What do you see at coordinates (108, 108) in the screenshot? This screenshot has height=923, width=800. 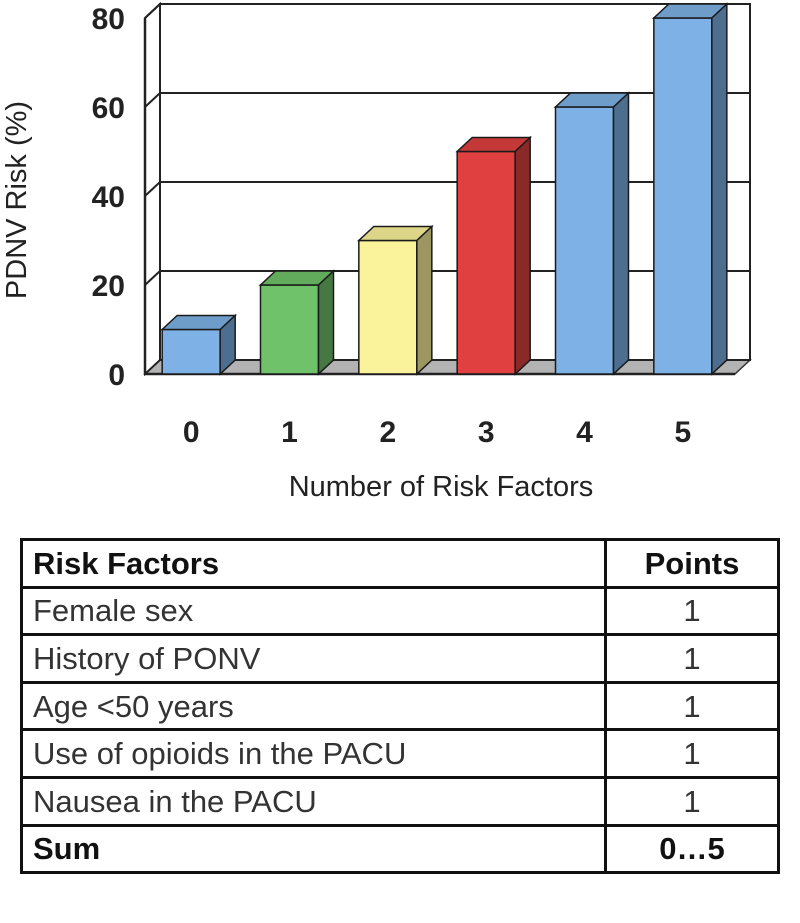 I see `y-tick-label: 60` at bounding box center [108, 108].